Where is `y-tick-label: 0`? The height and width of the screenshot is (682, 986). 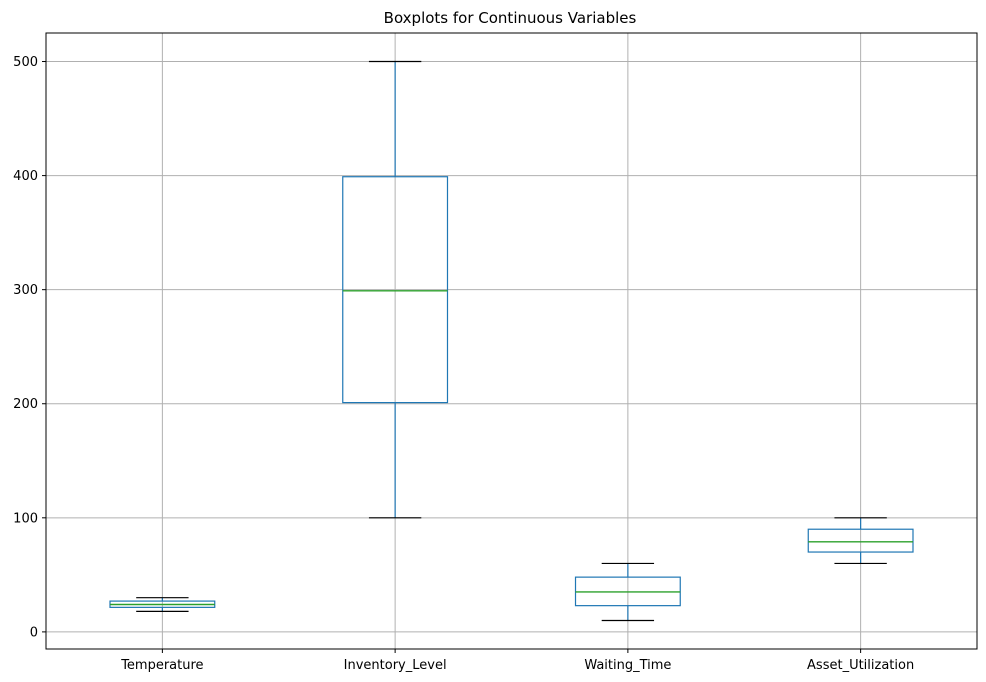
y-tick-label: 0 is located at coordinates (34, 632).